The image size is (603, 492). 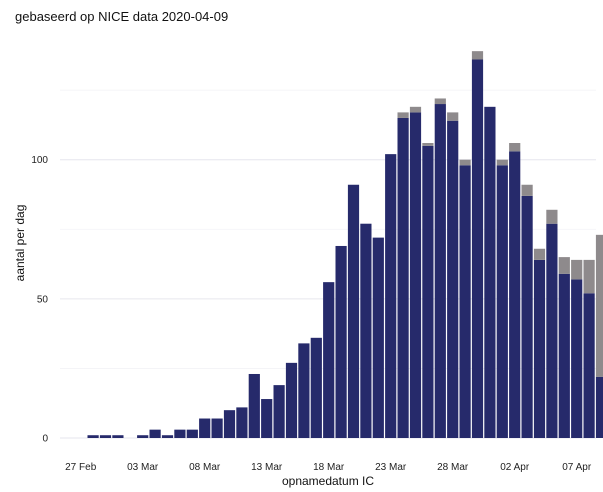 I want to click on x-tick-label: 23 Mar, so click(x=391, y=467).